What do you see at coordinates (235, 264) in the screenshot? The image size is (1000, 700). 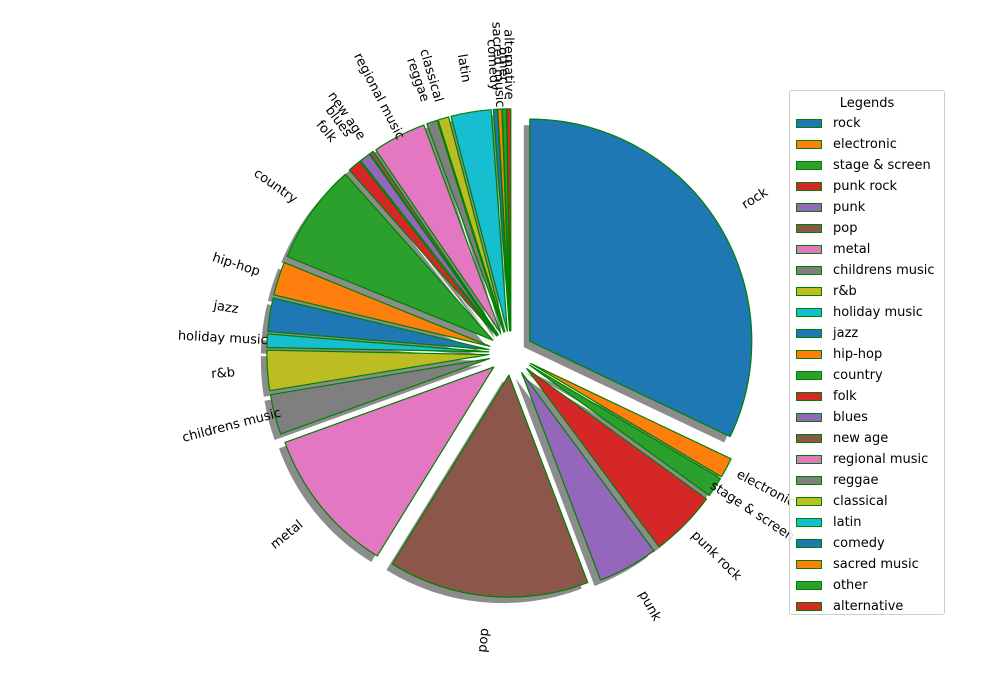 I see `slice-label-hip-hop: hip-hop` at bounding box center [235, 264].